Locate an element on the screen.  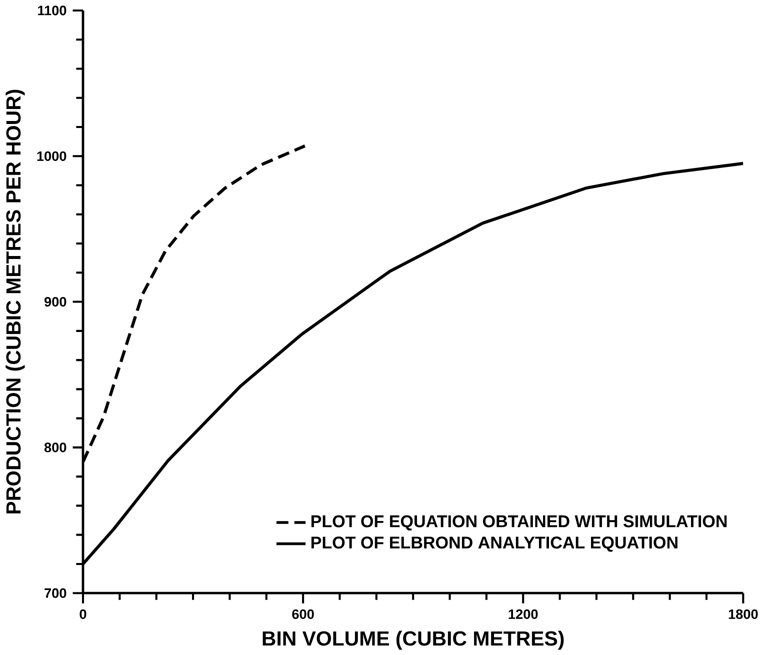
y-tick-label: 800 is located at coordinates (55, 447).